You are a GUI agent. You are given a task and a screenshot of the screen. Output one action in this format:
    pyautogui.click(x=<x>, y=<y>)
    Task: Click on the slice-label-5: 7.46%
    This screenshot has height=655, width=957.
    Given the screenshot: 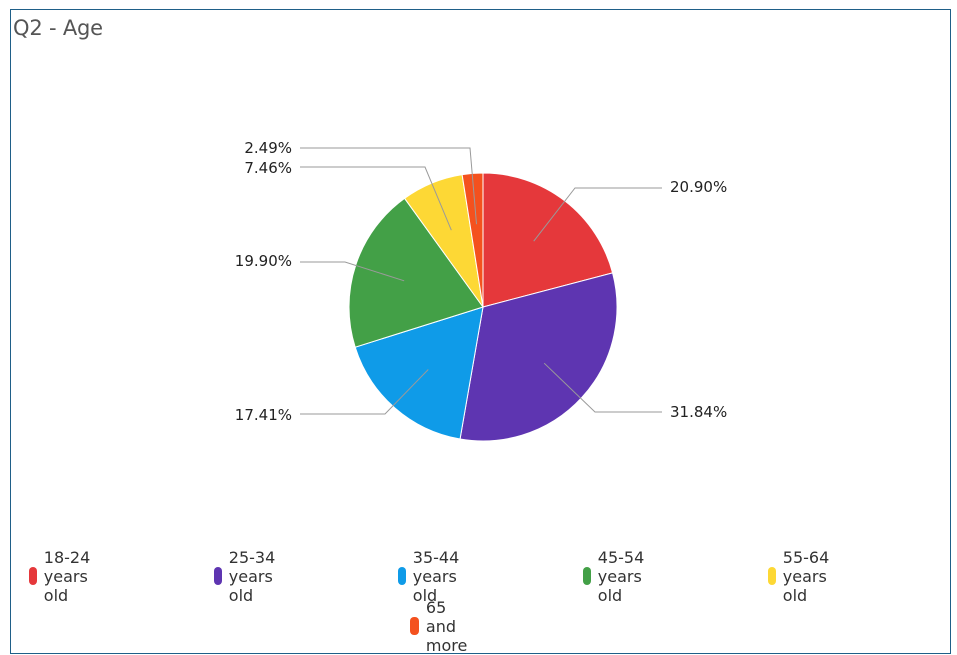 What is the action you would take?
    pyautogui.click(x=268, y=168)
    